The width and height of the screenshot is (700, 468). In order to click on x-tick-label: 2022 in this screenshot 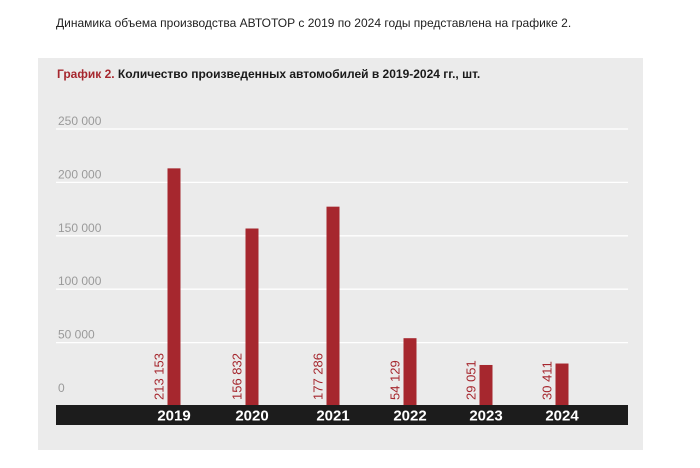, I will do `click(409, 416)`.